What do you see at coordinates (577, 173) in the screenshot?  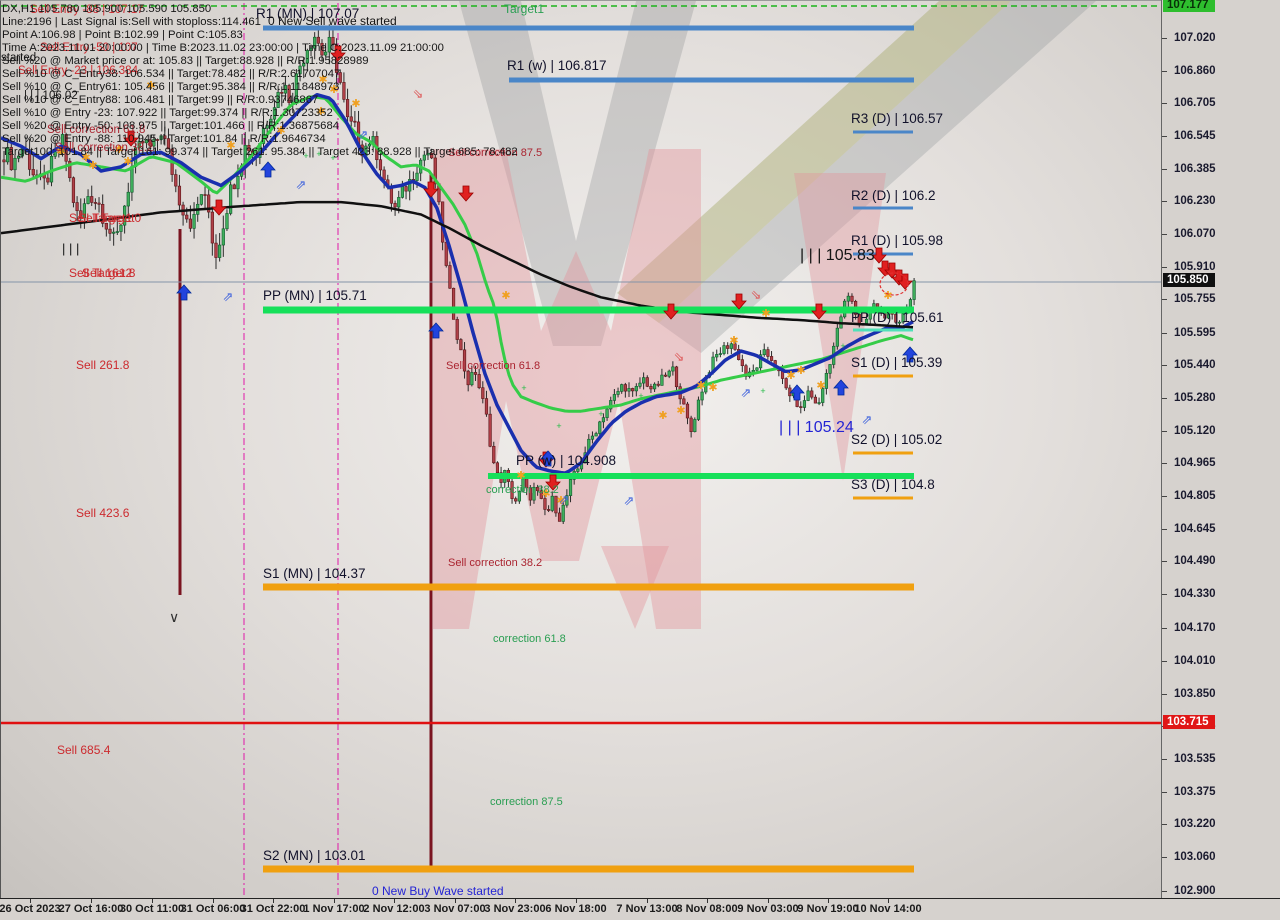 I see `gray-v` at bounding box center [577, 173].